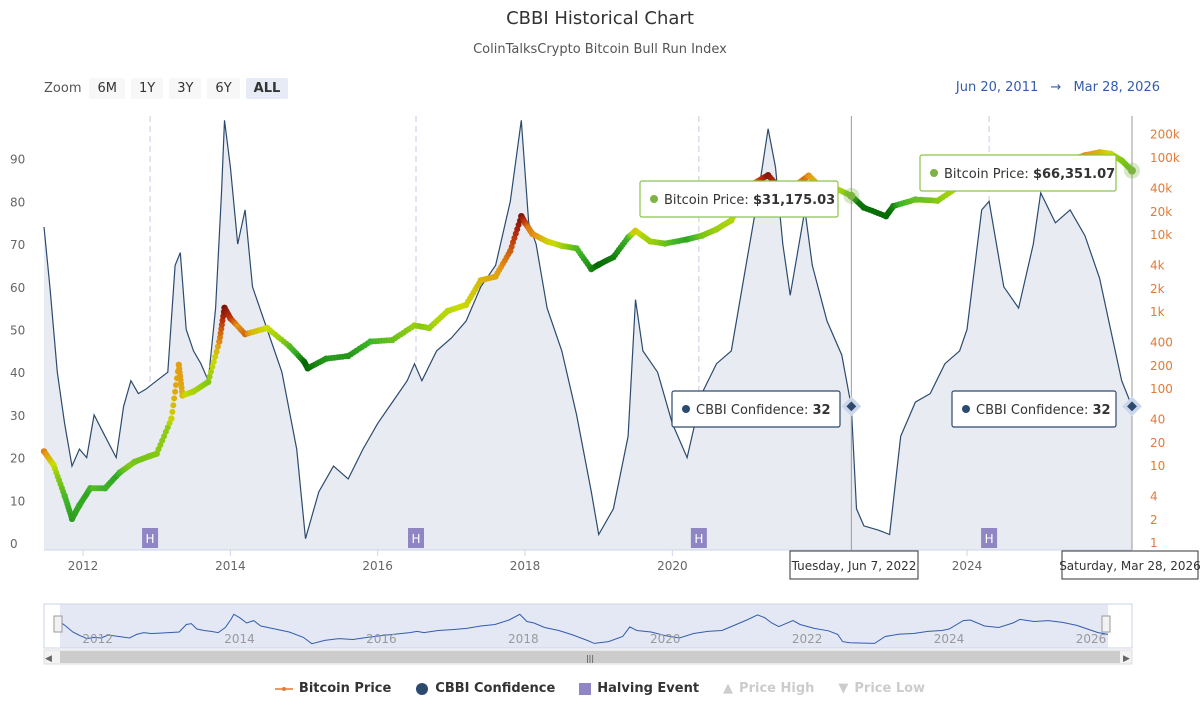 This screenshot has height=708, width=1200. I want to click on y-right-tick-label: 100k, so click(1165, 158).